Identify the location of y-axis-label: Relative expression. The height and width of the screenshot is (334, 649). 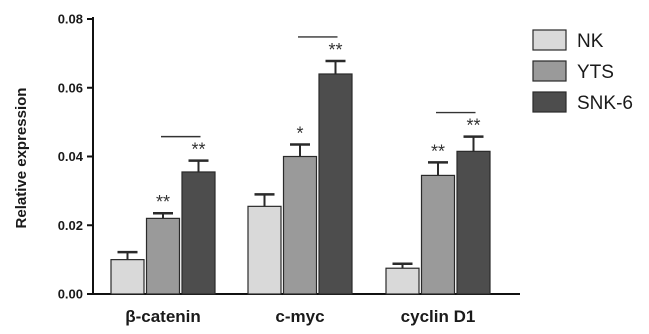
(21, 158).